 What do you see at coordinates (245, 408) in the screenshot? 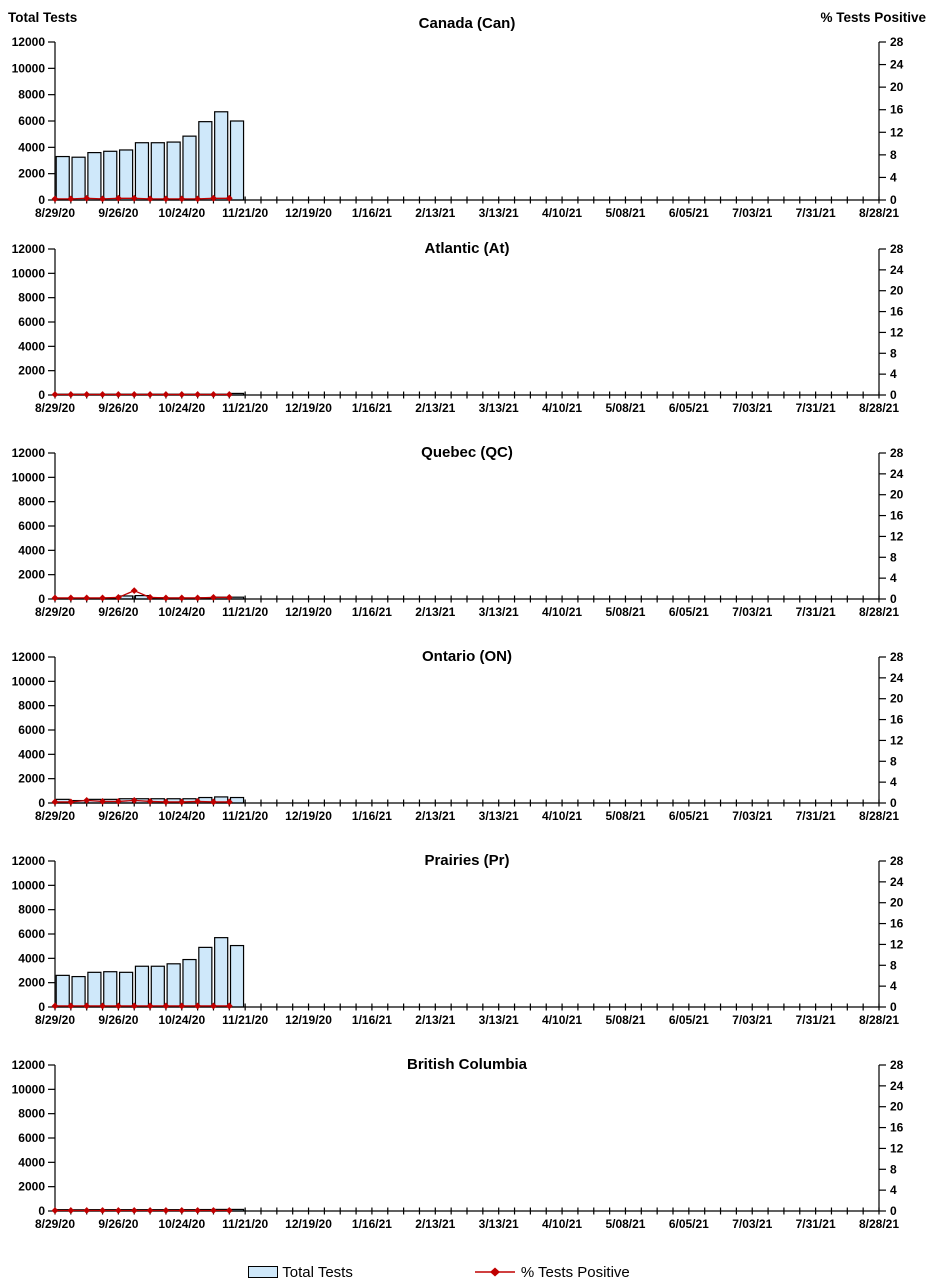
I see `x-tick-label: 11/21/20` at bounding box center [245, 408].